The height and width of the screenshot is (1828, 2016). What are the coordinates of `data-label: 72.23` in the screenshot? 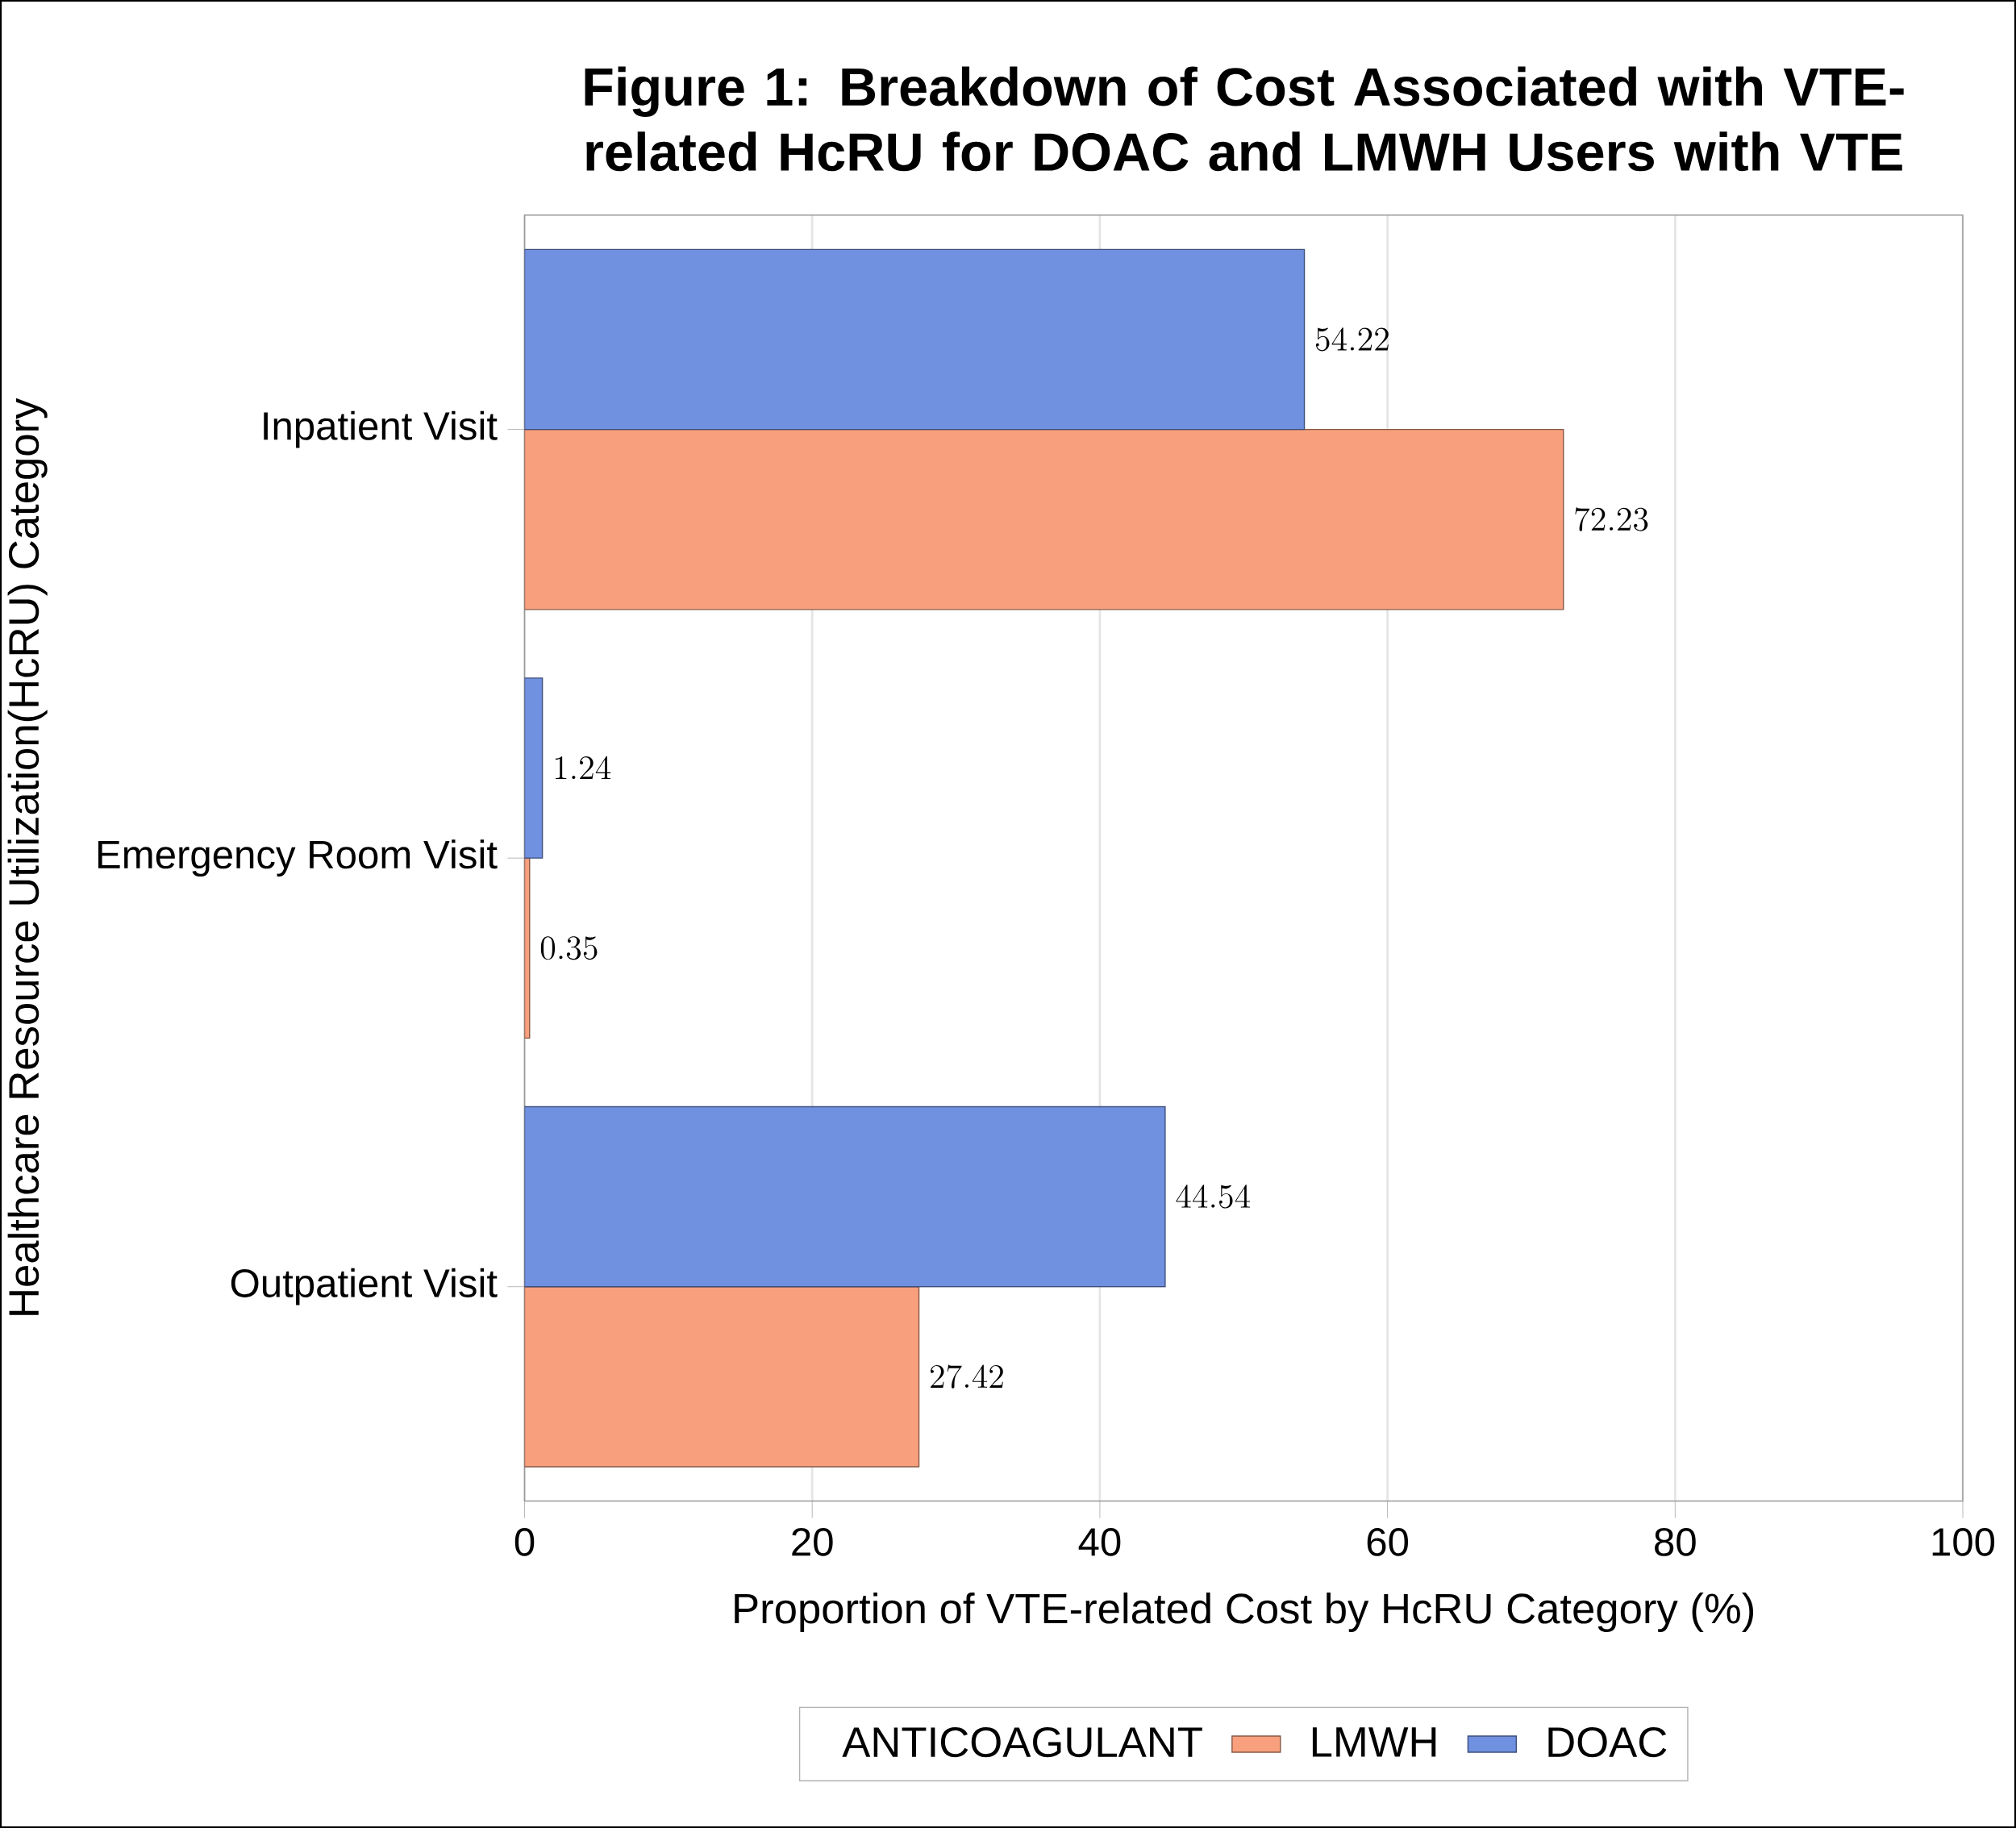 It's located at (1611, 519).